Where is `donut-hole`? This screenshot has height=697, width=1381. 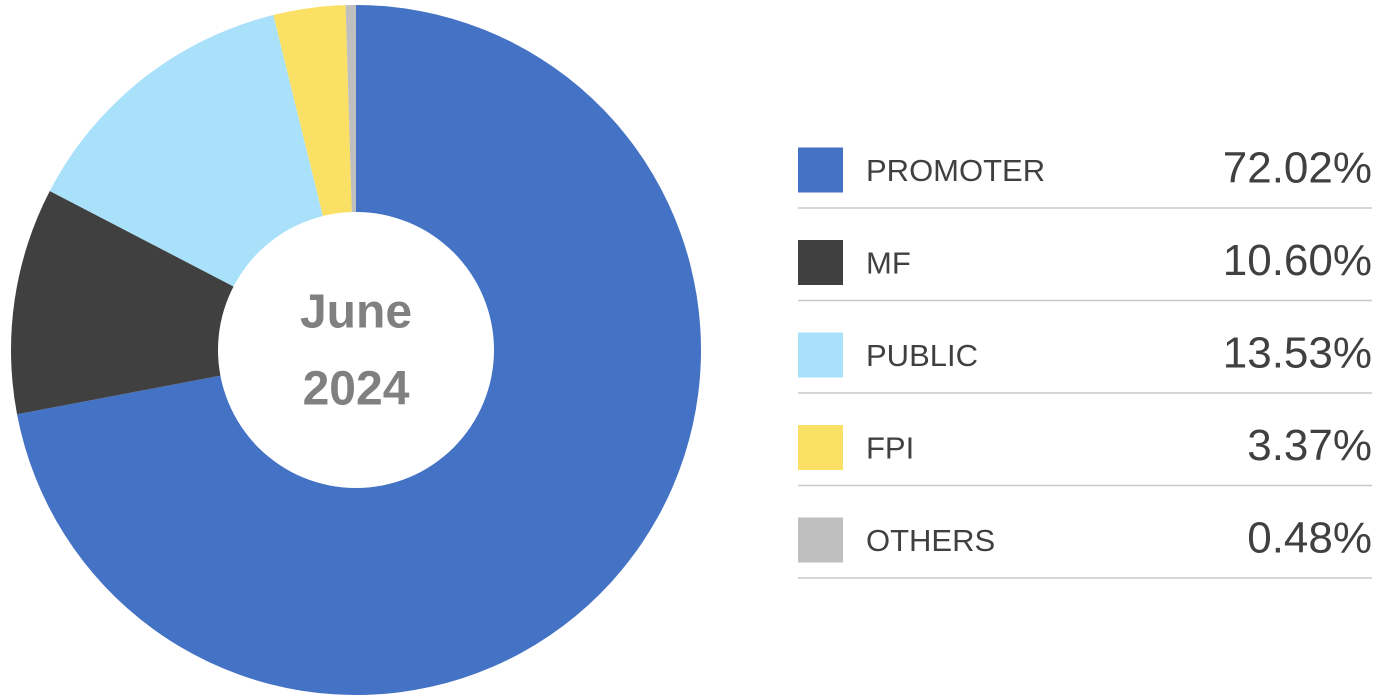 donut-hole is located at coordinates (356, 350).